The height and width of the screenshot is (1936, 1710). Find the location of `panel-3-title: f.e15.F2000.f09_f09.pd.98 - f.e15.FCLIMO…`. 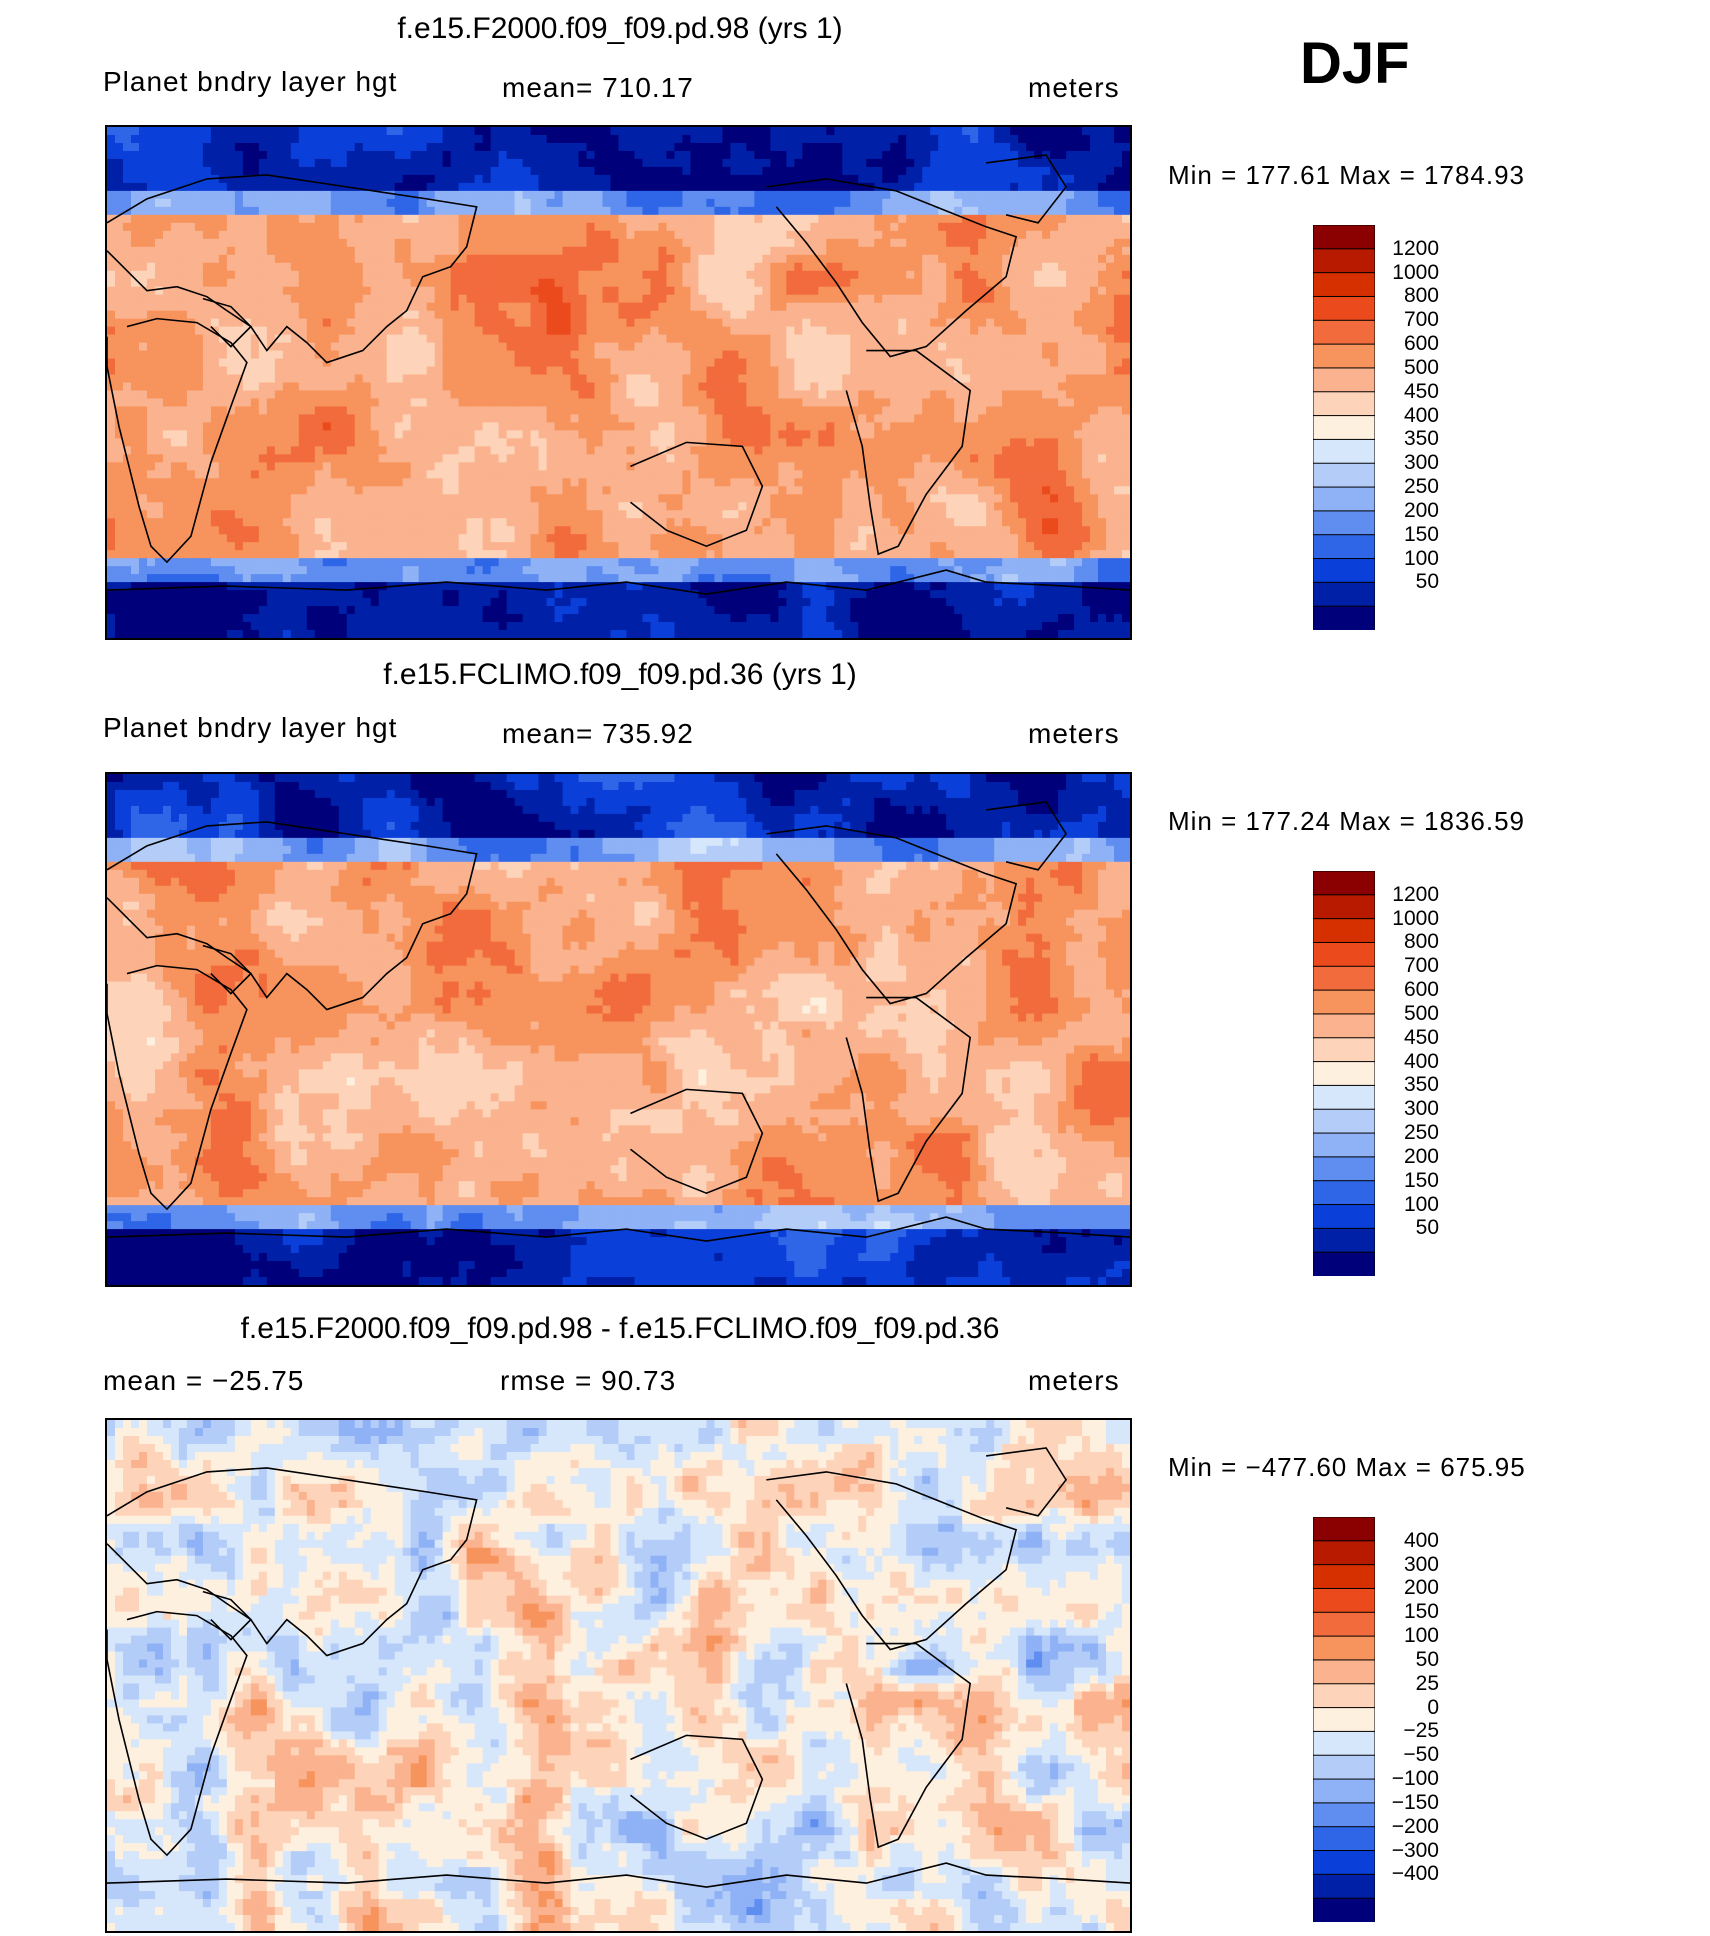

panel-3-title: f.e15.F2000.f09_f09.pd.98 - f.e15.FCLIMO… is located at coordinates (620, 1329).